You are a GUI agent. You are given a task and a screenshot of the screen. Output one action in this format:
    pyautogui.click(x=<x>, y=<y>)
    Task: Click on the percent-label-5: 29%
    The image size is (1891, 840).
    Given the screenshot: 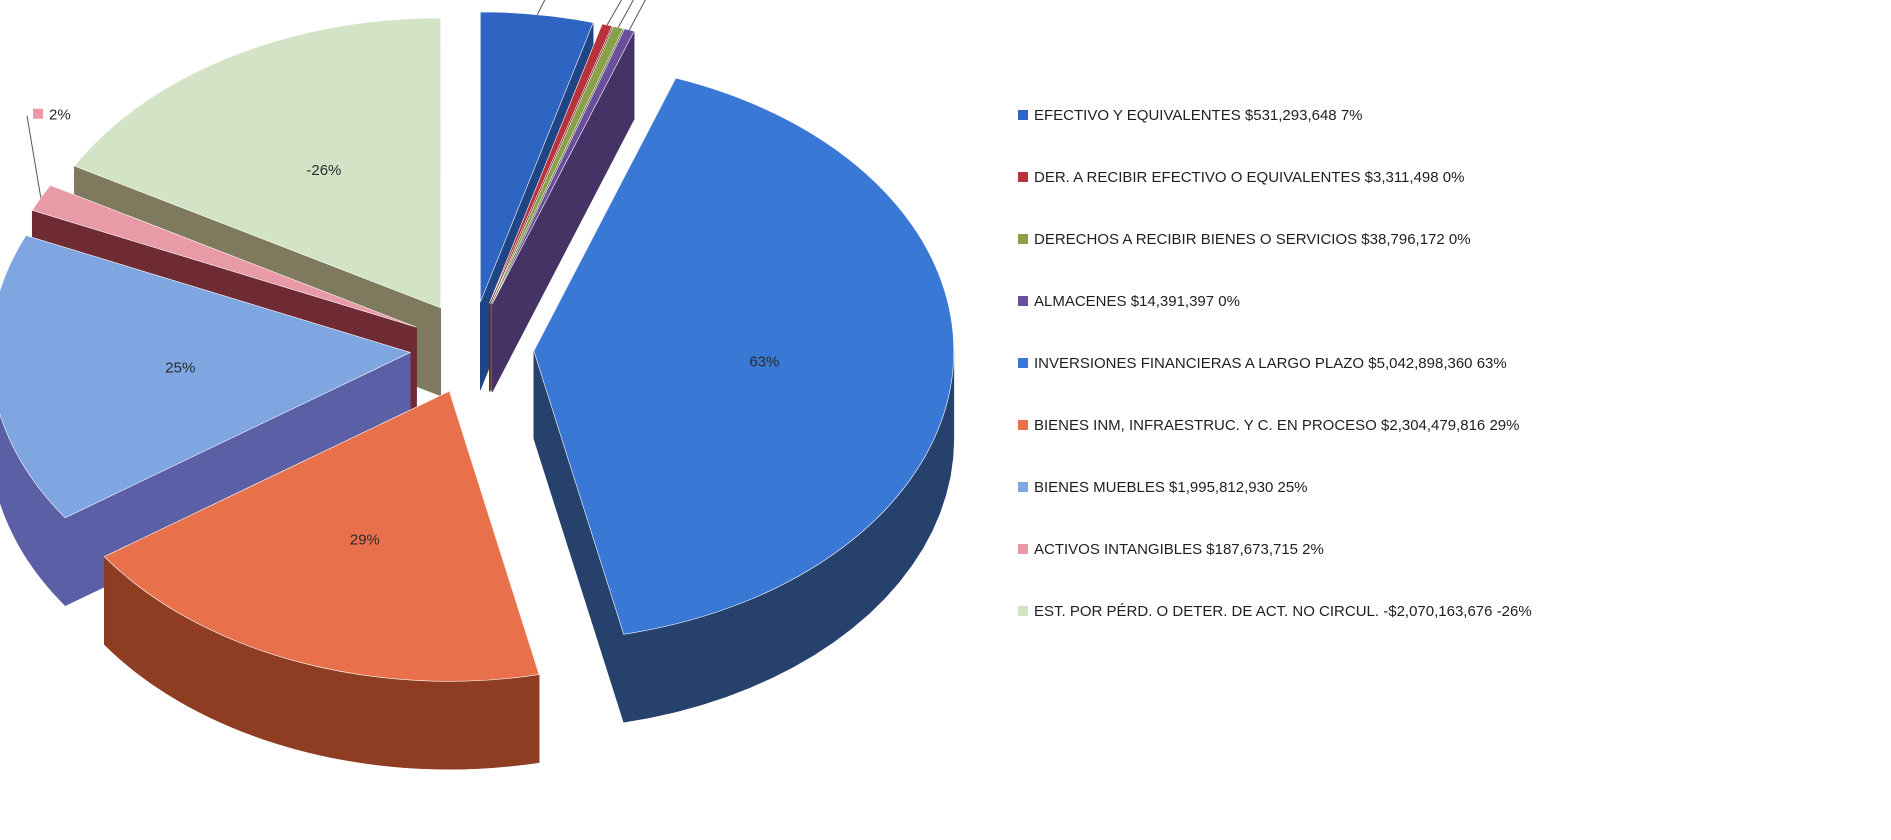 What is the action you would take?
    pyautogui.click(x=365, y=540)
    